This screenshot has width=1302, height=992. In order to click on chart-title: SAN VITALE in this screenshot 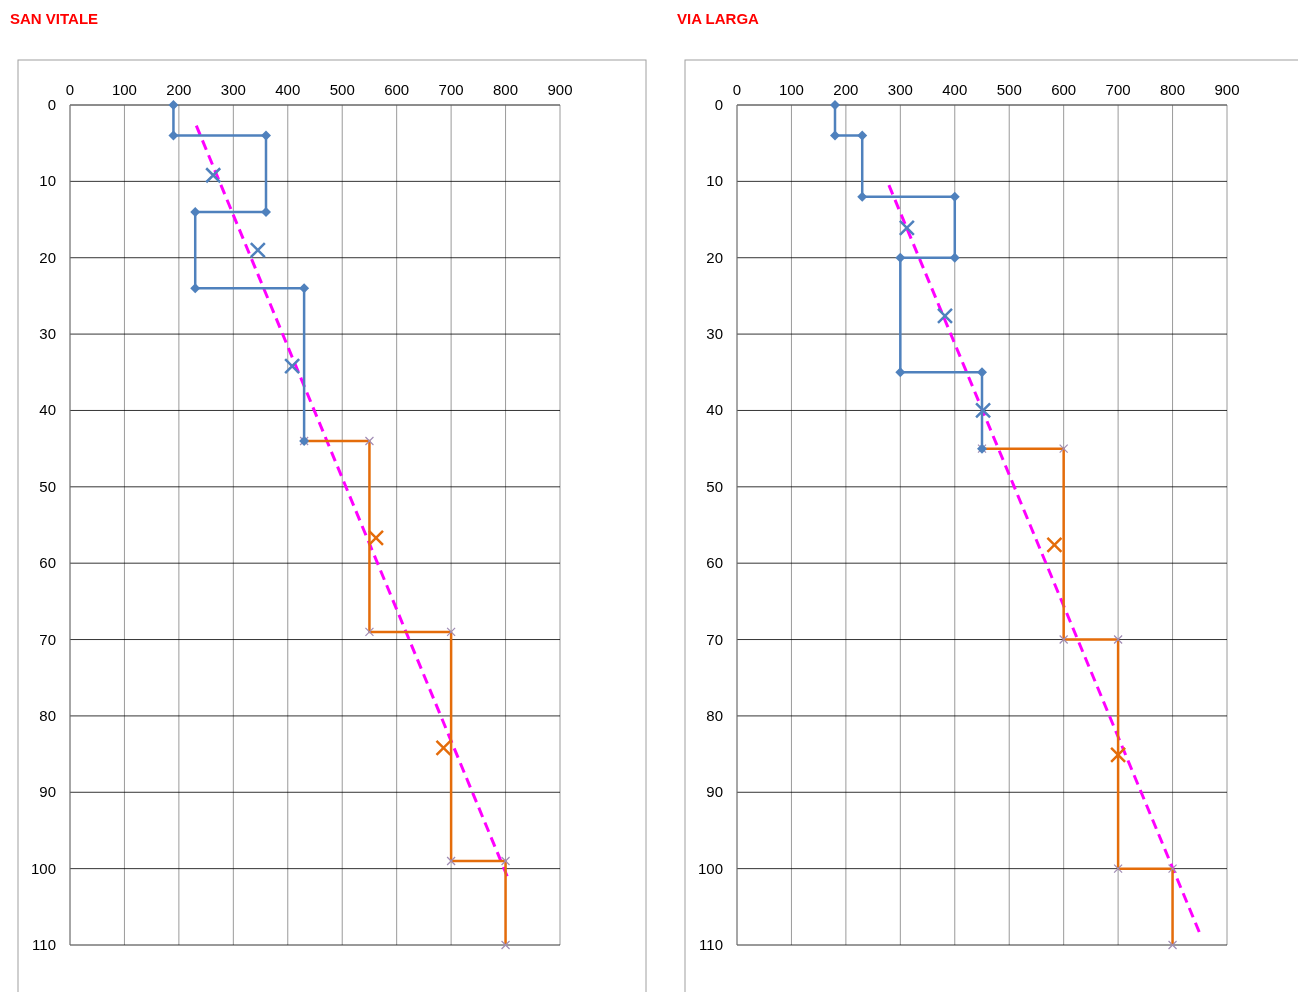, I will do `click(54, 18)`.